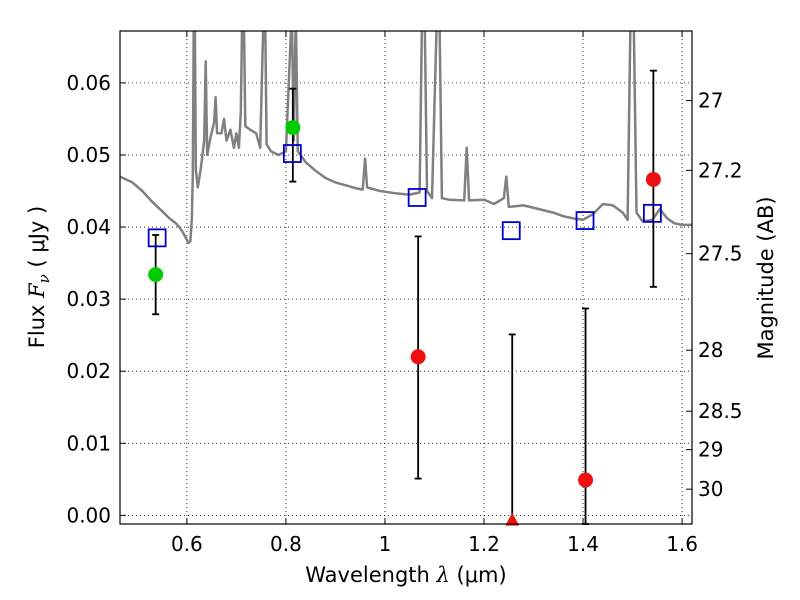  Describe the element at coordinates (583, 544) in the screenshot. I see `x-tick-label: 1.4` at that location.